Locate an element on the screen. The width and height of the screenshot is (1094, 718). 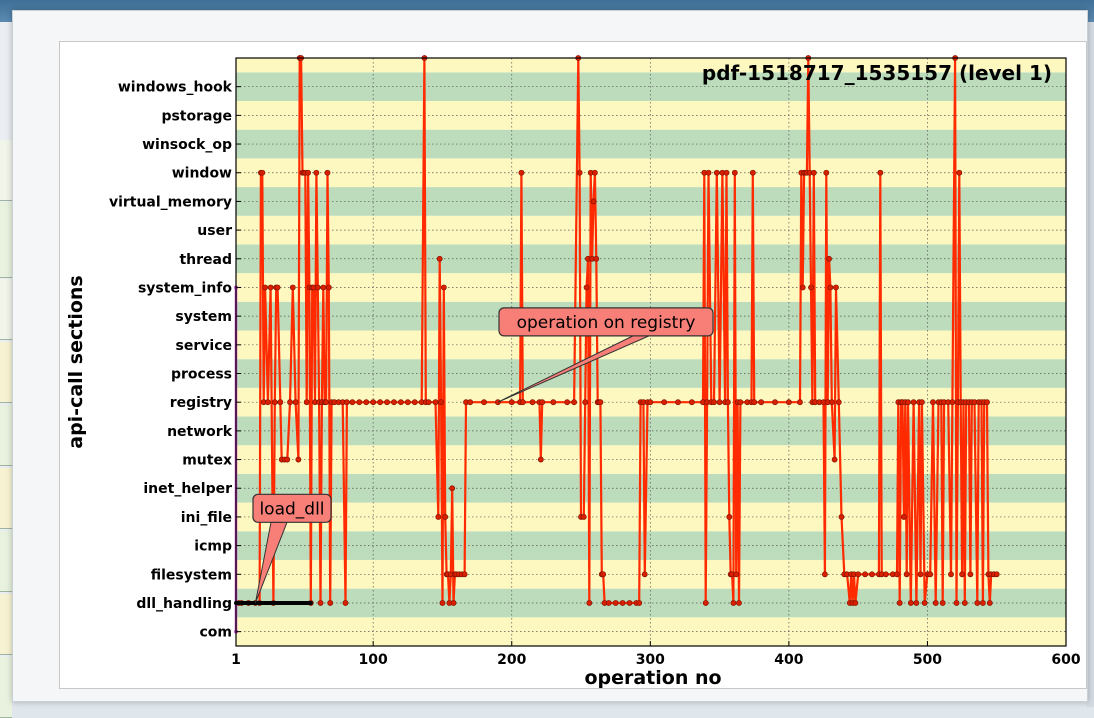
y-tick-label: mutex is located at coordinates (207, 461).